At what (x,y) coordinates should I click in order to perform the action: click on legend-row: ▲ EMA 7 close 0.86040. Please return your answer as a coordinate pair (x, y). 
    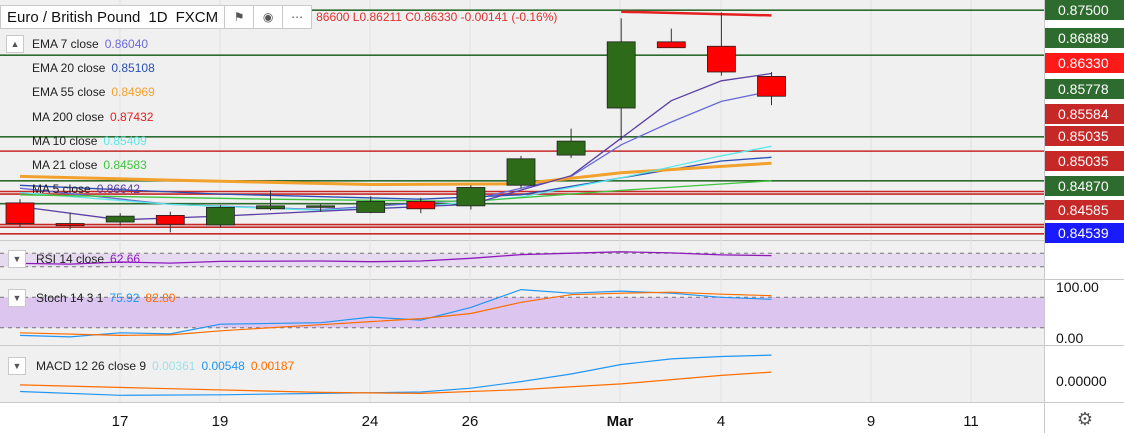
    Looking at the image, I should click on (80, 44).